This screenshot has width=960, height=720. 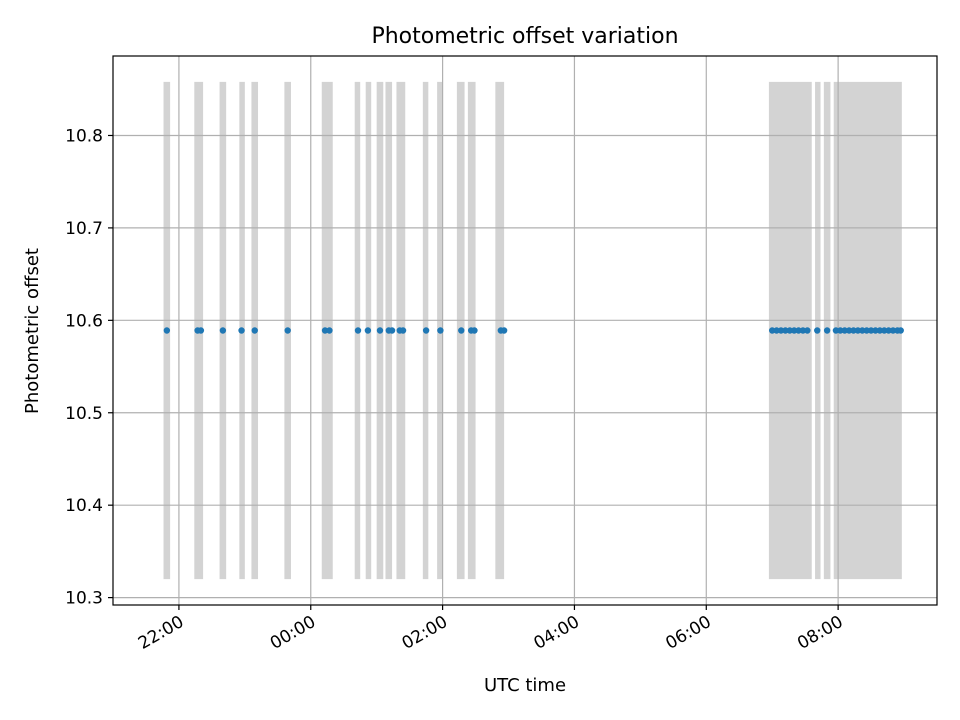 What do you see at coordinates (89, 367) in the screenshot?
I see `y-ticks-layer: 10.3 10.4 10.5 10.6 10.7 10.8` at bounding box center [89, 367].